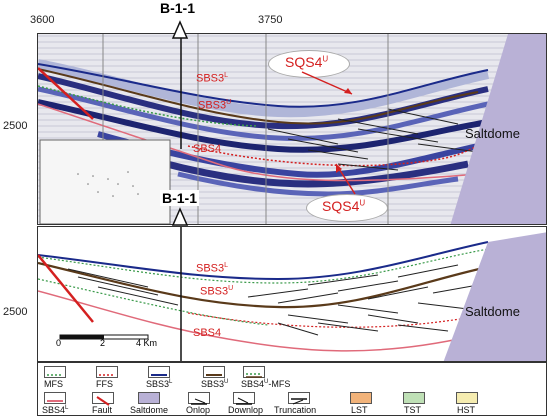  What do you see at coordinates (212, 78) in the screenshot?
I see `seismic-label-sbs3l: SBS3L` at bounding box center [212, 78].